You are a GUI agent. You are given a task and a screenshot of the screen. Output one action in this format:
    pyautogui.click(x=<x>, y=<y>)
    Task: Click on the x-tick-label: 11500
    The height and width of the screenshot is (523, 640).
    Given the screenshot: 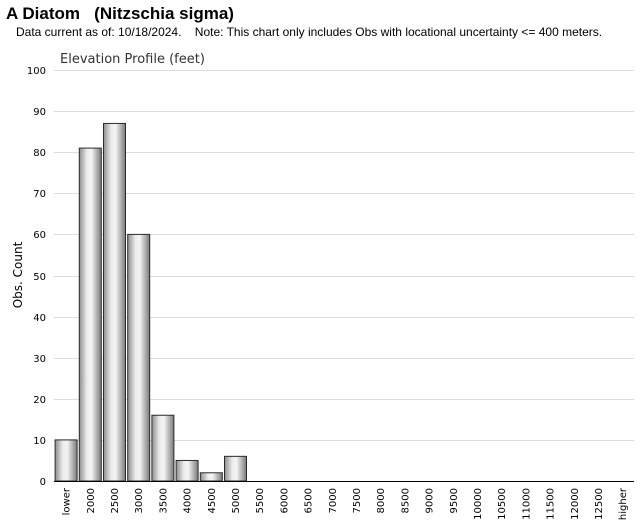 What is the action you would take?
    pyautogui.click(x=551, y=504)
    